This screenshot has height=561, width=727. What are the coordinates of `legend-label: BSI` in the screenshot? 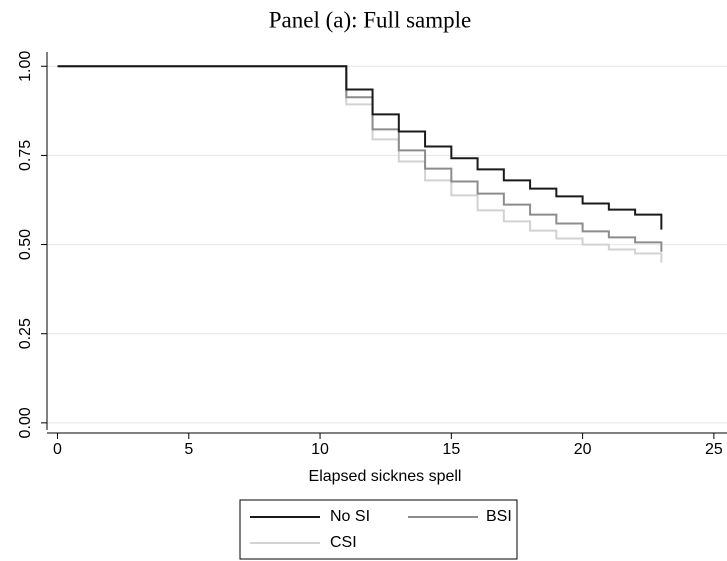 It's located at (499, 516).